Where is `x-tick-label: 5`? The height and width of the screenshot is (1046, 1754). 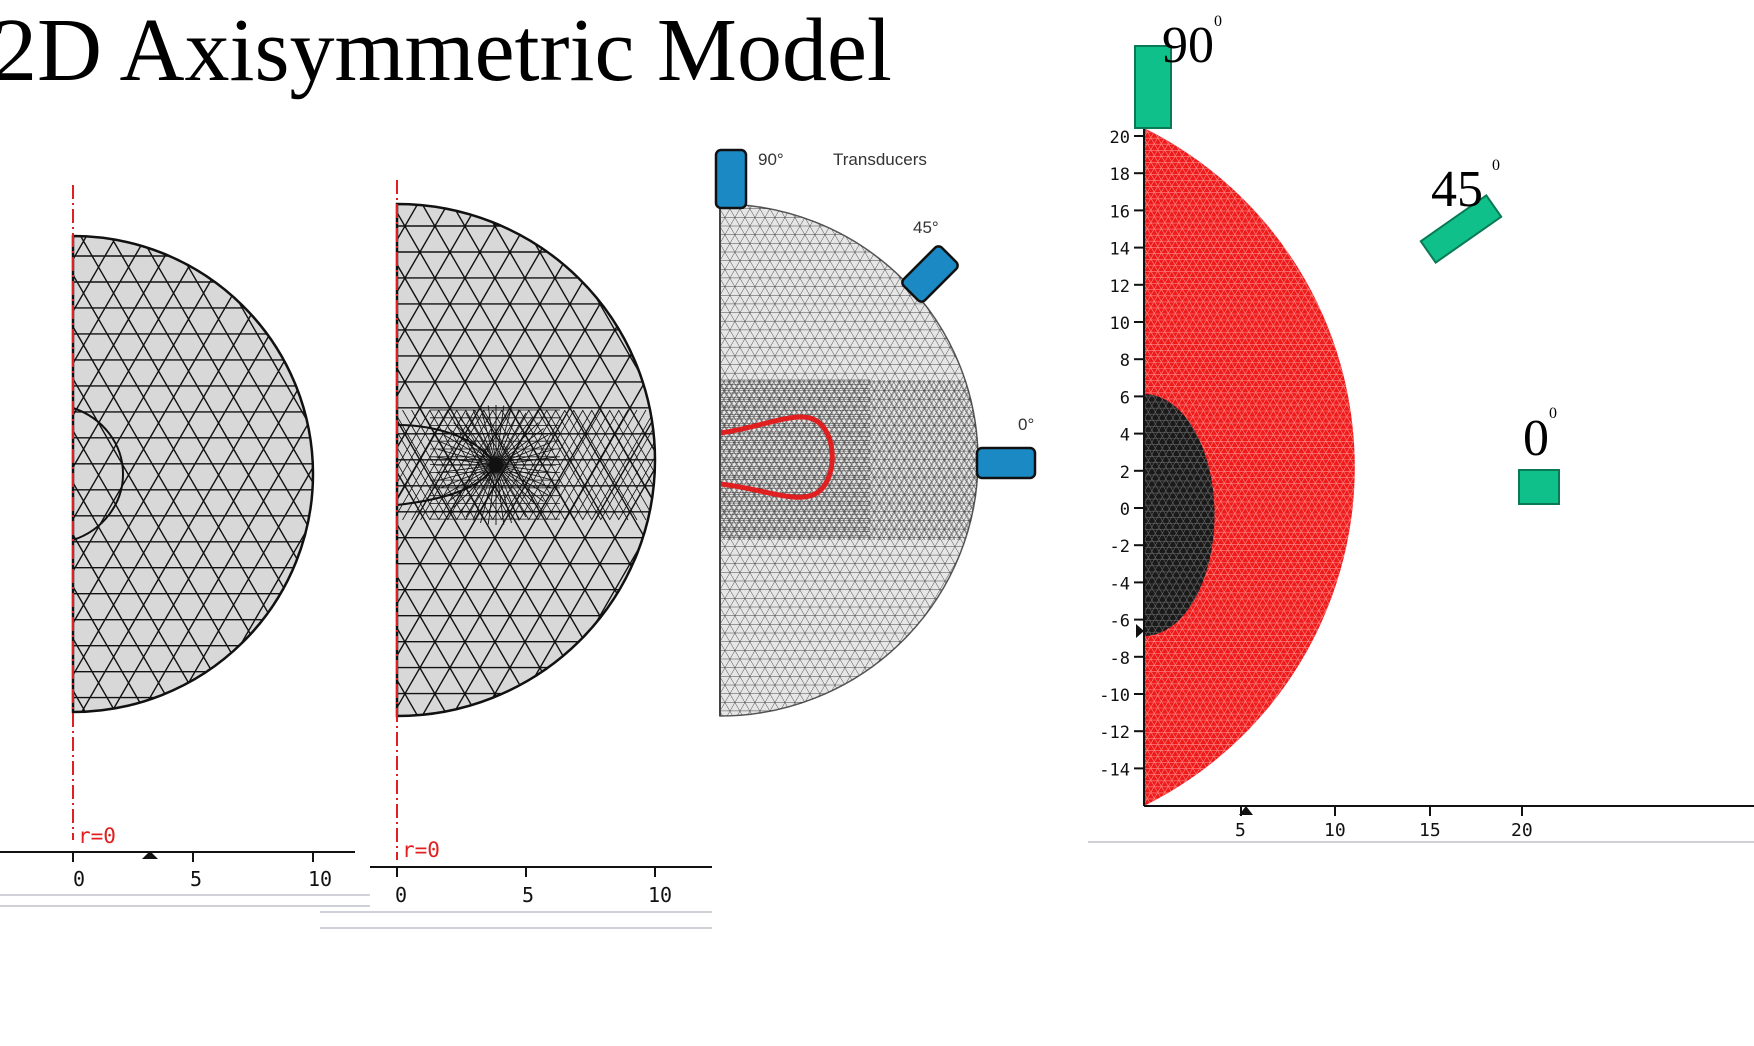 x-tick-label: 5 is located at coordinates (1240, 830).